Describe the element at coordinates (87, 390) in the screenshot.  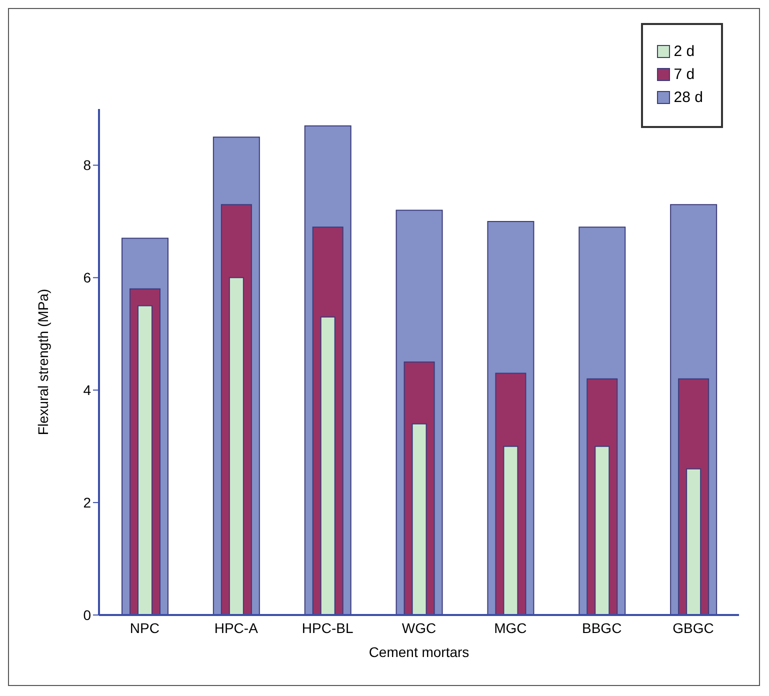
I see `y-tick-label: 4` at that location.